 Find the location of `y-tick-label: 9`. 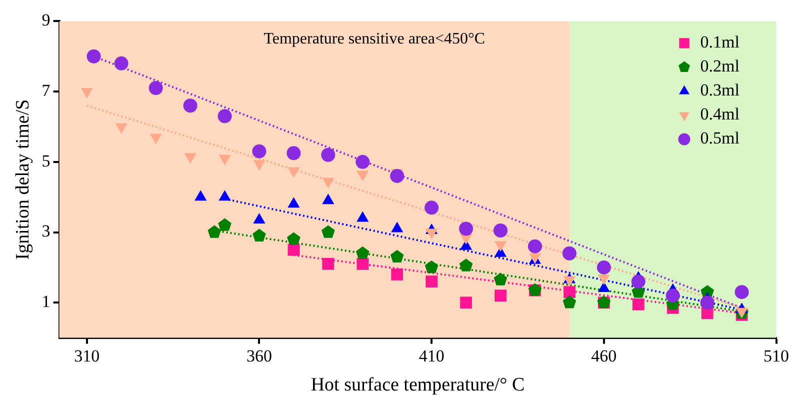

y-tick-label: 9 is located at coordinates (46, 20).